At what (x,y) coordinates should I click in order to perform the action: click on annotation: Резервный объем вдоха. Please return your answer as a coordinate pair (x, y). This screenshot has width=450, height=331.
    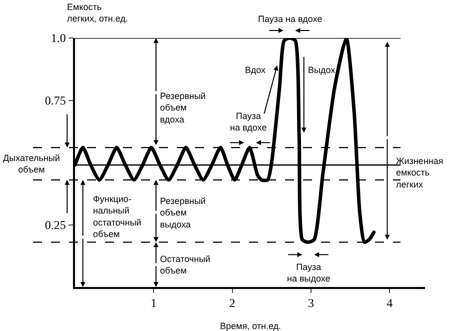
    Looking at the image, I should click on (183, 107).